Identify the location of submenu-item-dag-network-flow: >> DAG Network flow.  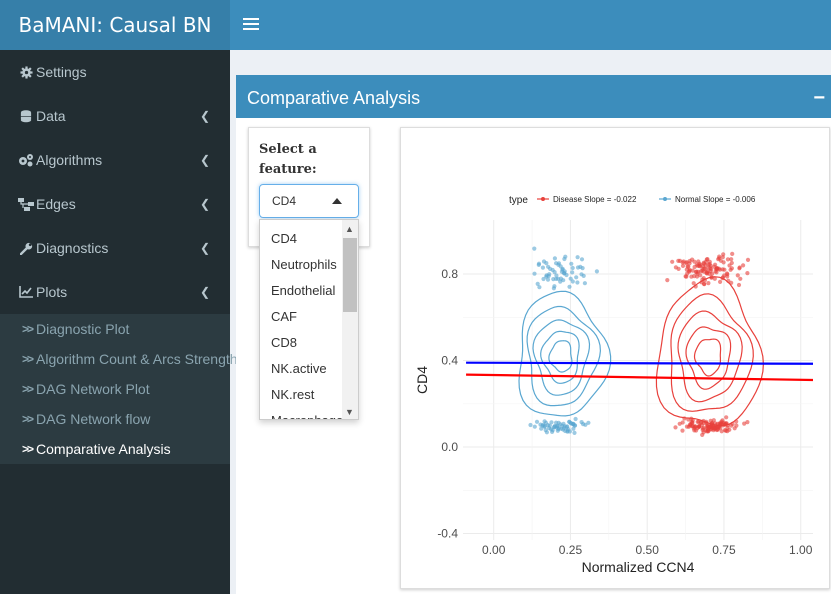
(115, 419).